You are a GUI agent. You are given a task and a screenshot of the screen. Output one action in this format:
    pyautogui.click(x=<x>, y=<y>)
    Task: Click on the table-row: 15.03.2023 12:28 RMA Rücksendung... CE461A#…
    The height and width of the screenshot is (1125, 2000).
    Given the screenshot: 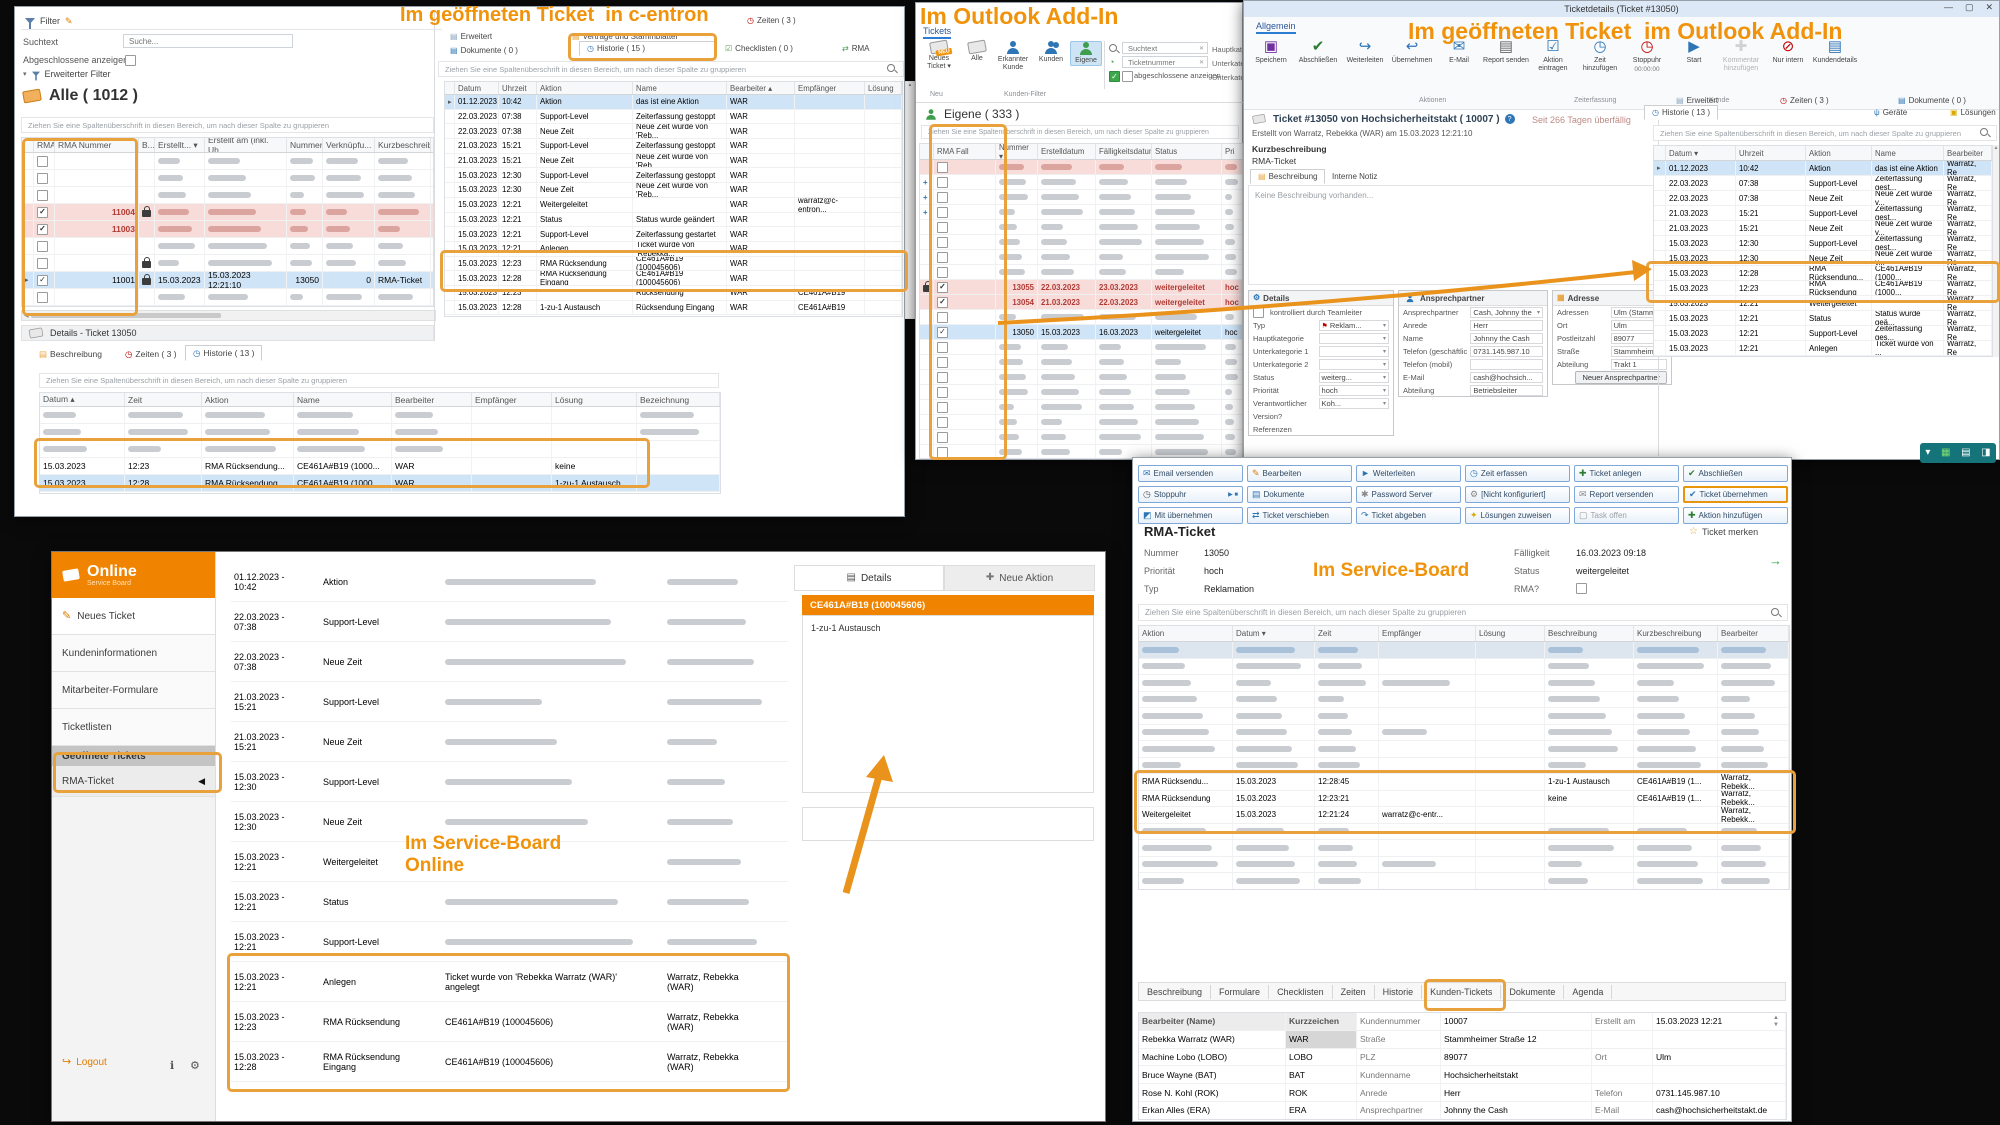 What is the action you would take?
    pyautogui.click(x=380, y=483)
    